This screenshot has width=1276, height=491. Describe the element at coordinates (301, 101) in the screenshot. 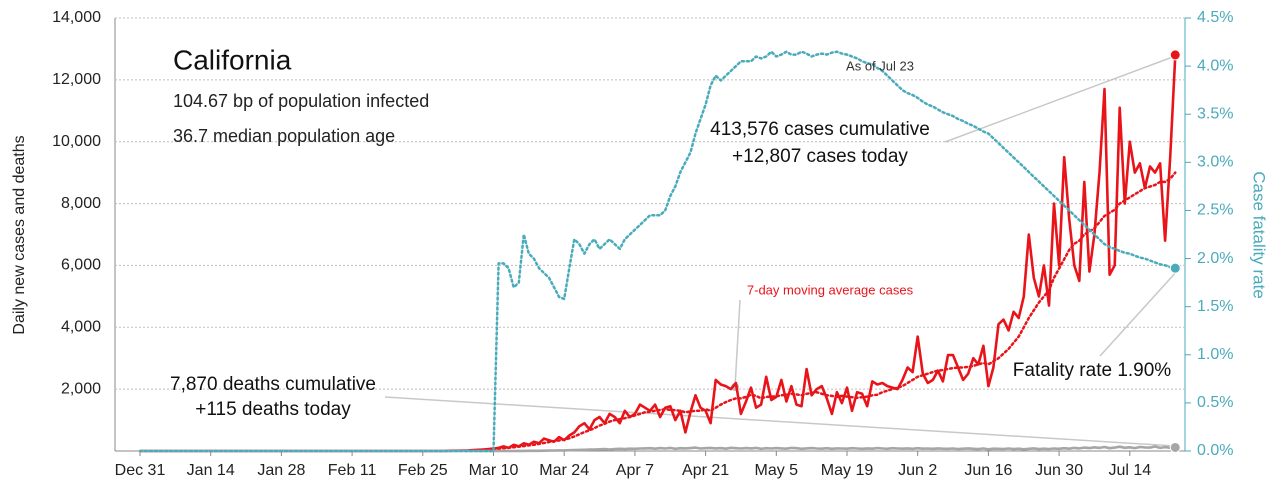

I see `annotation: 104.67 bp of population infected` at that location.